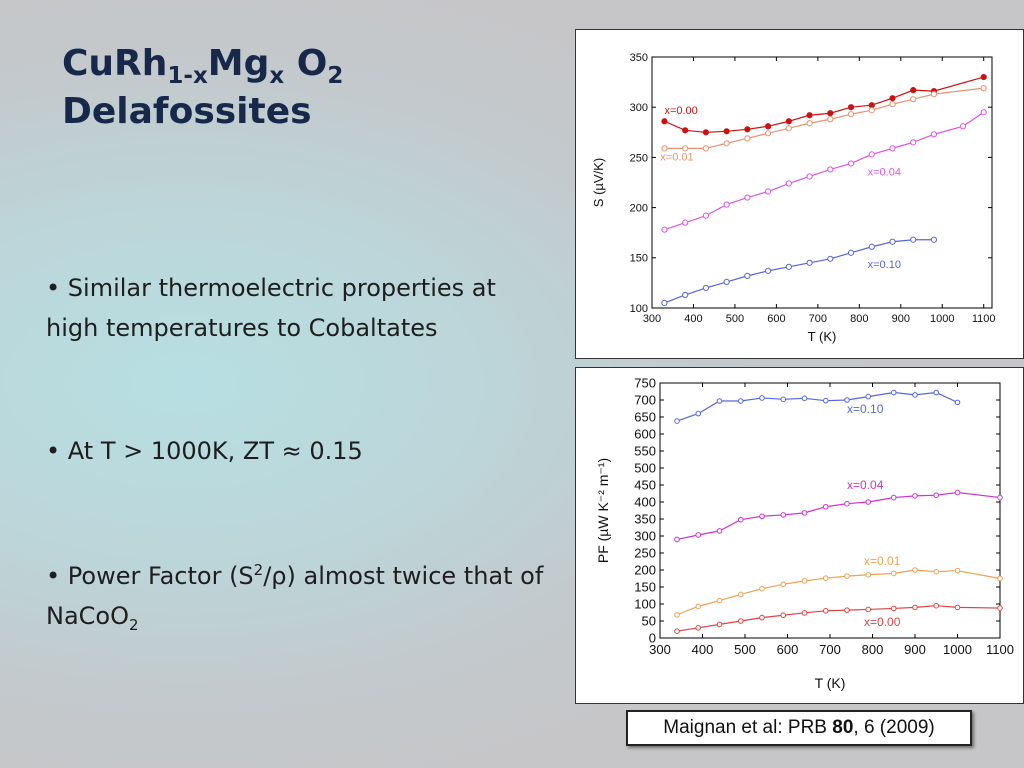 The width and height of the screenshot is (1024, 768). I want to click on y-axis-label: S (µV/K), so click(598, 182).